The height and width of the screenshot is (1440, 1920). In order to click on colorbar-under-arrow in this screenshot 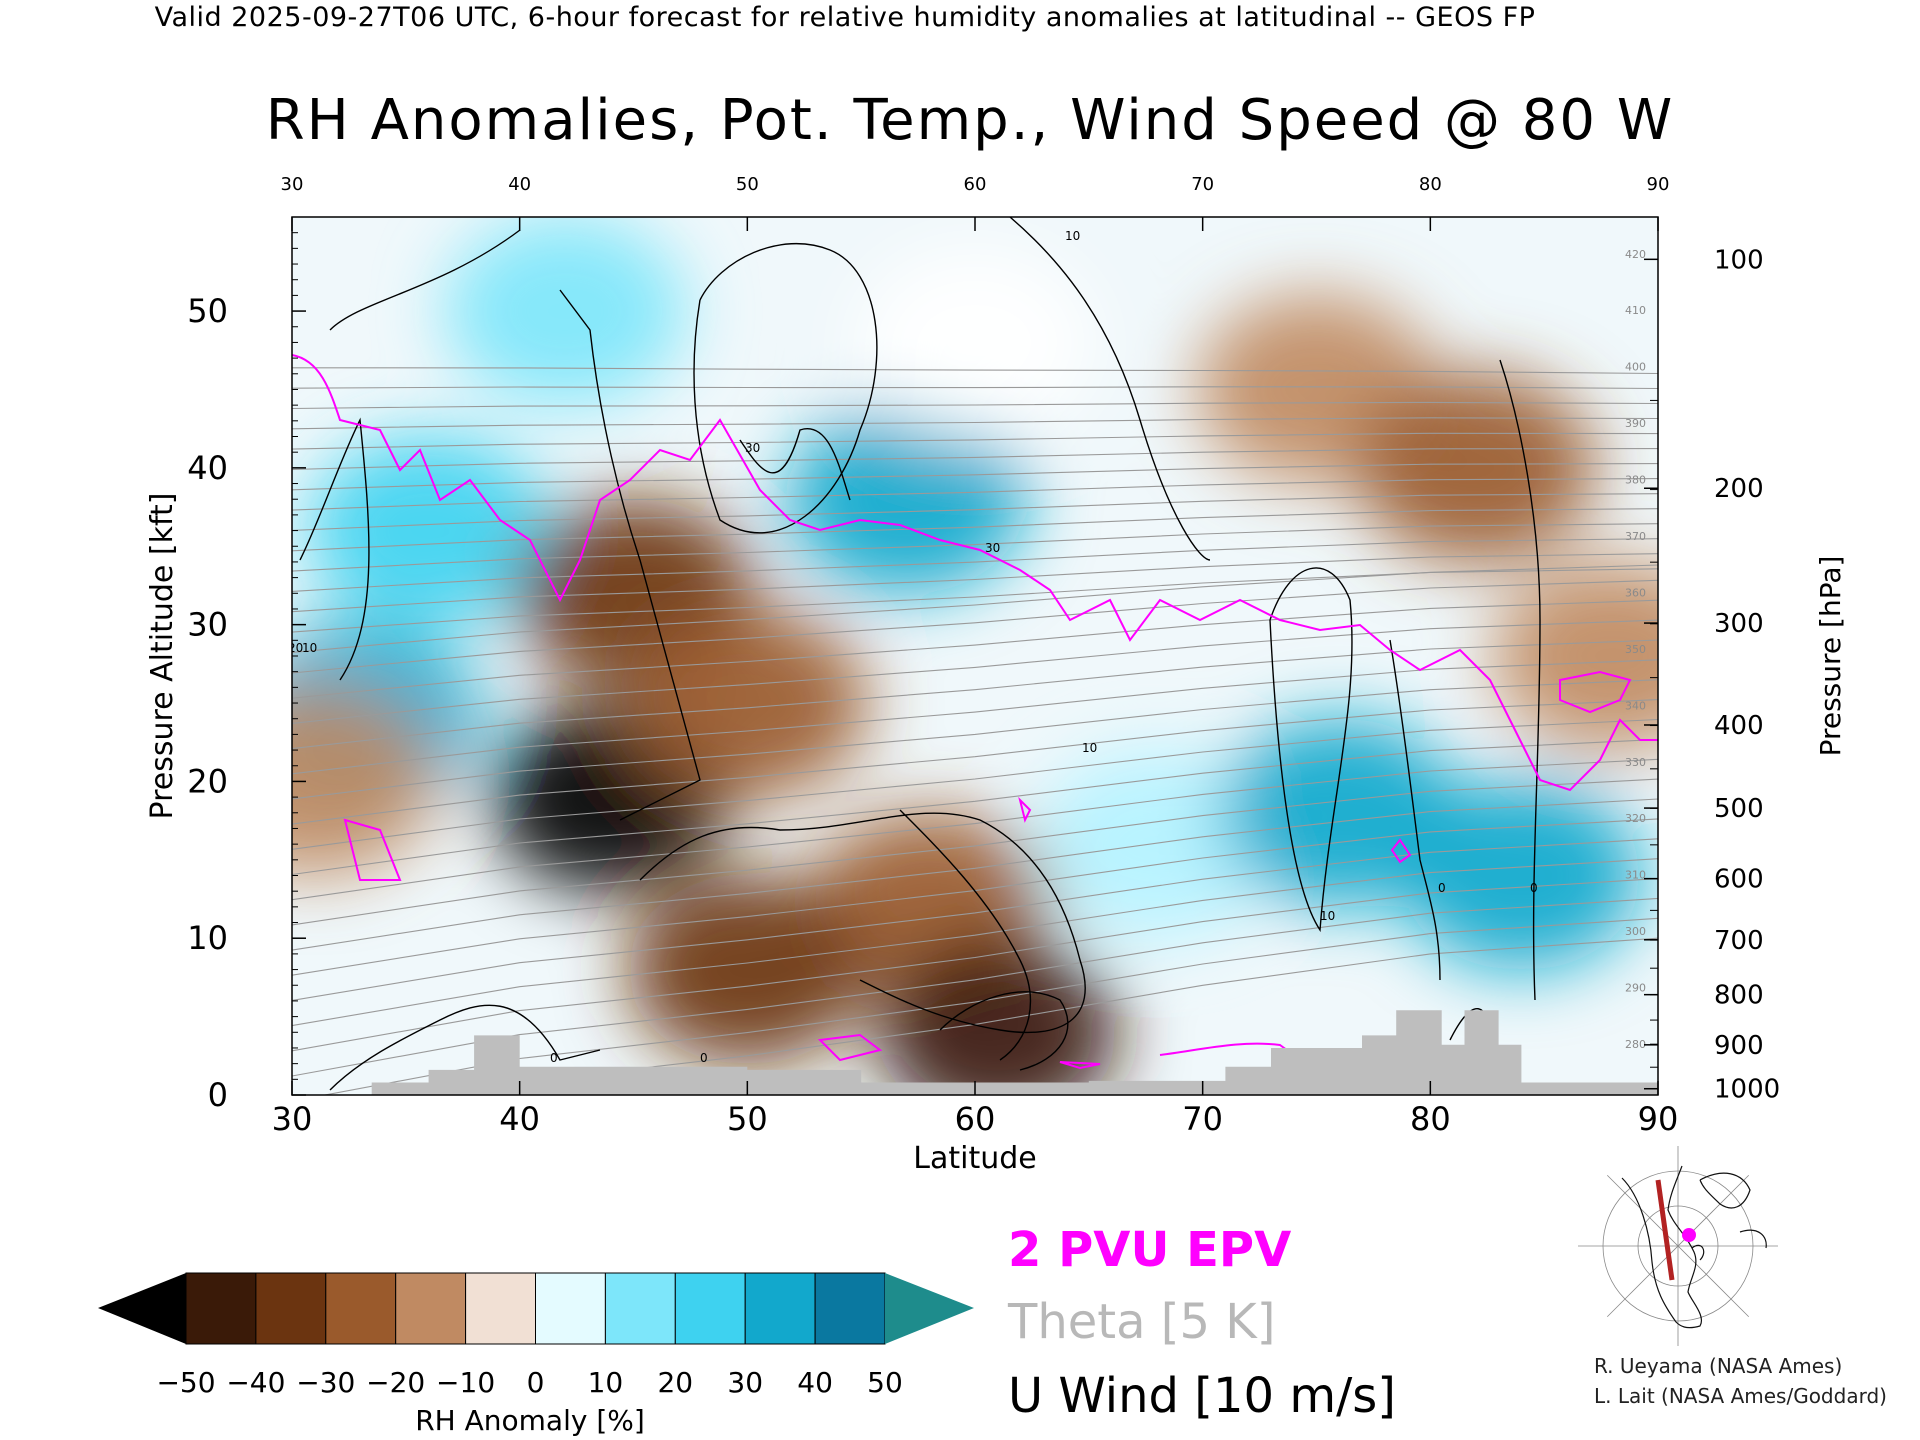, I will do `click(142, 1308)`.